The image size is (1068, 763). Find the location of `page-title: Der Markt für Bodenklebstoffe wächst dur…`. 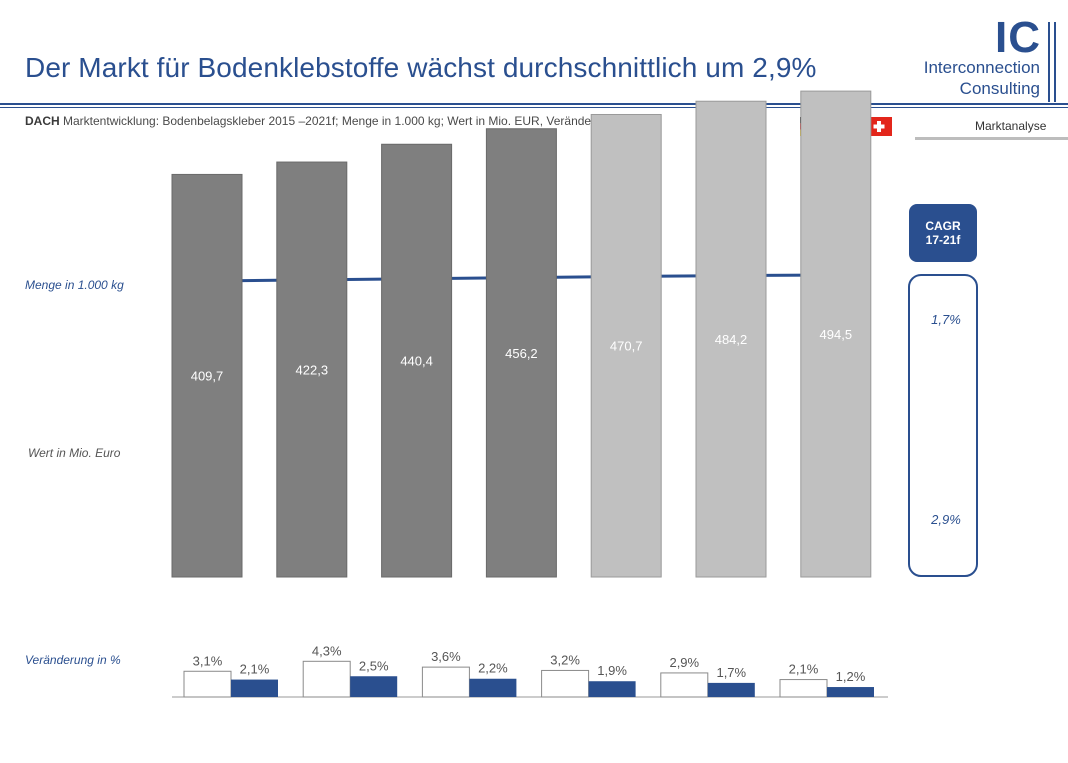

page-title: Der Markt für Bodenklebstoffe wächst dur… is located at coordinates (421, 67).